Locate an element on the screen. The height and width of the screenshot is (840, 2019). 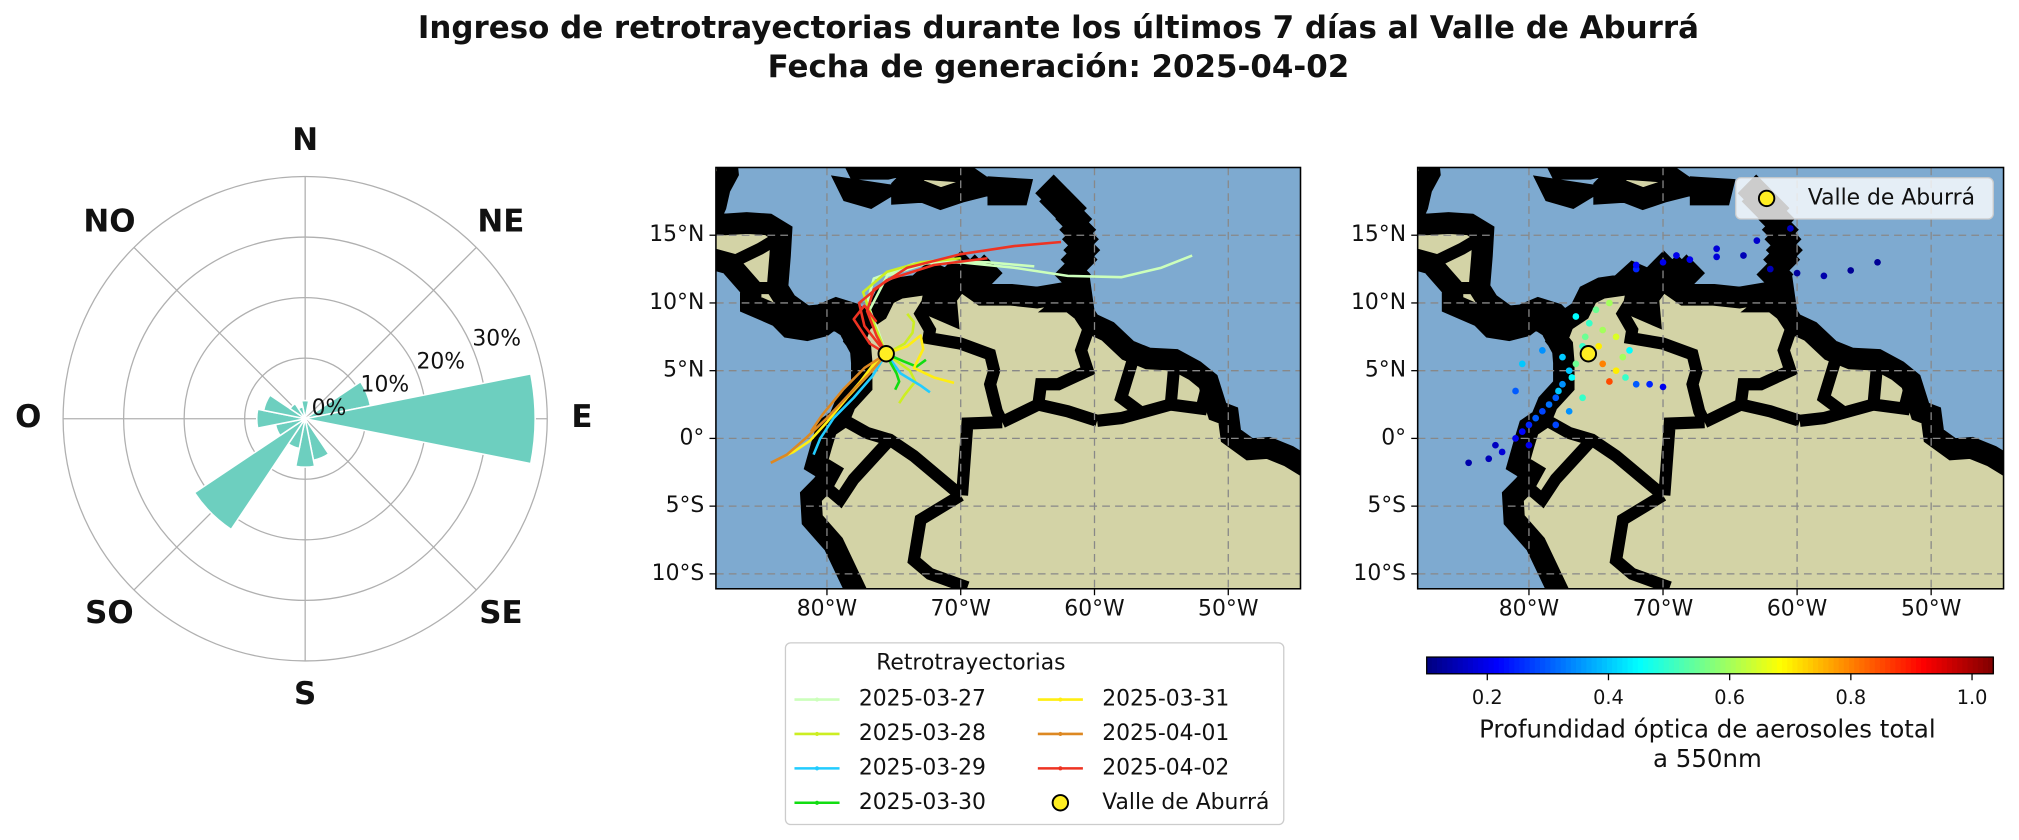
radial-line is located at coordinates (219, 333).